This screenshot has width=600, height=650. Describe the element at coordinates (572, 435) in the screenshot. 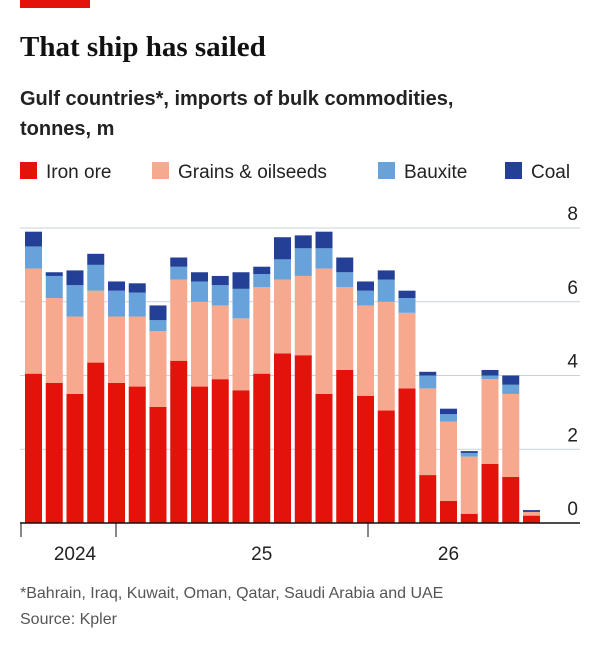

I see `y-tick-label: 2` at that location.